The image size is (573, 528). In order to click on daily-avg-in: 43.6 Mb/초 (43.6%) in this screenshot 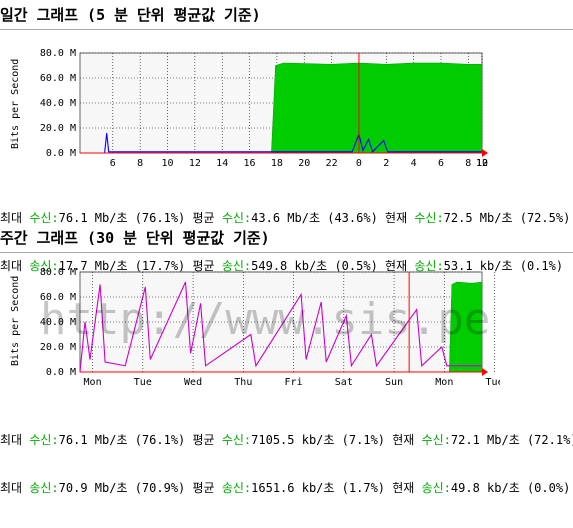, I will do `click(314, 218)`.